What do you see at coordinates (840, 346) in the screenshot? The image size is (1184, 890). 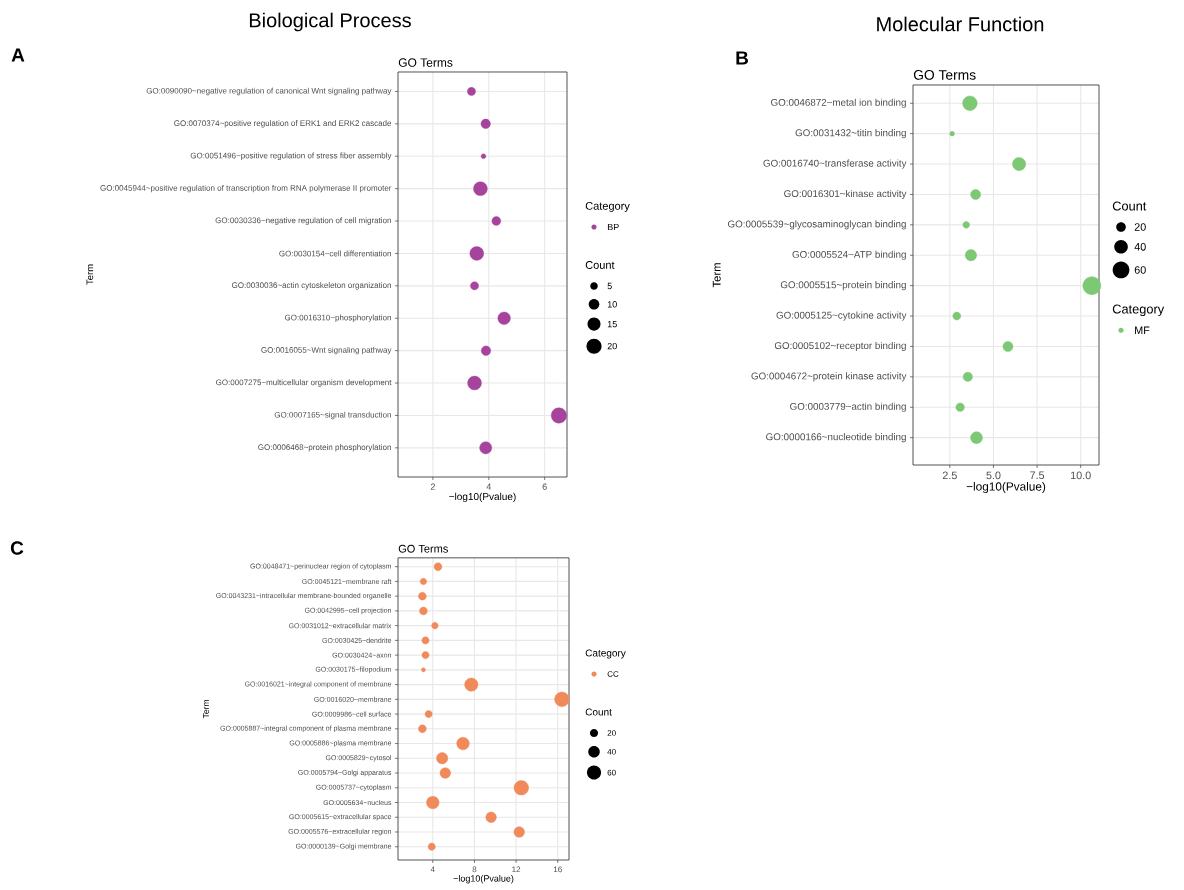 I see `y-tick-label: GO:0005102~receptor binding` at bounding box center [840, 346].